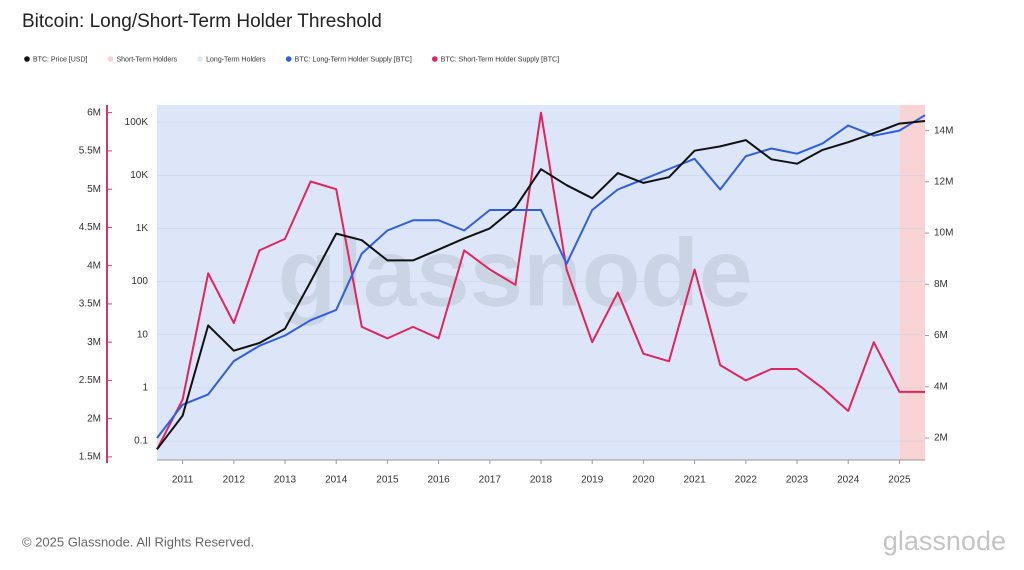  I want to click on y-tick-label: 0.1, so click(141, 441).